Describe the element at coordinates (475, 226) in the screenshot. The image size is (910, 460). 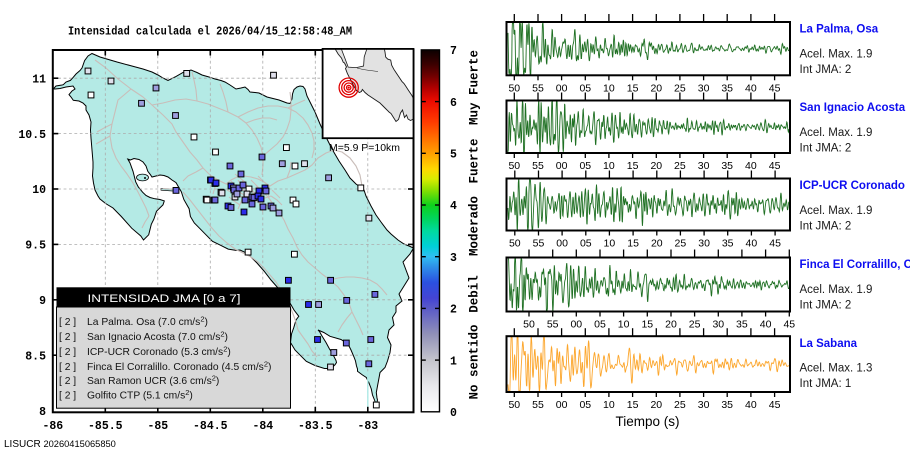
I see `svg-text: Moderado` at that location.